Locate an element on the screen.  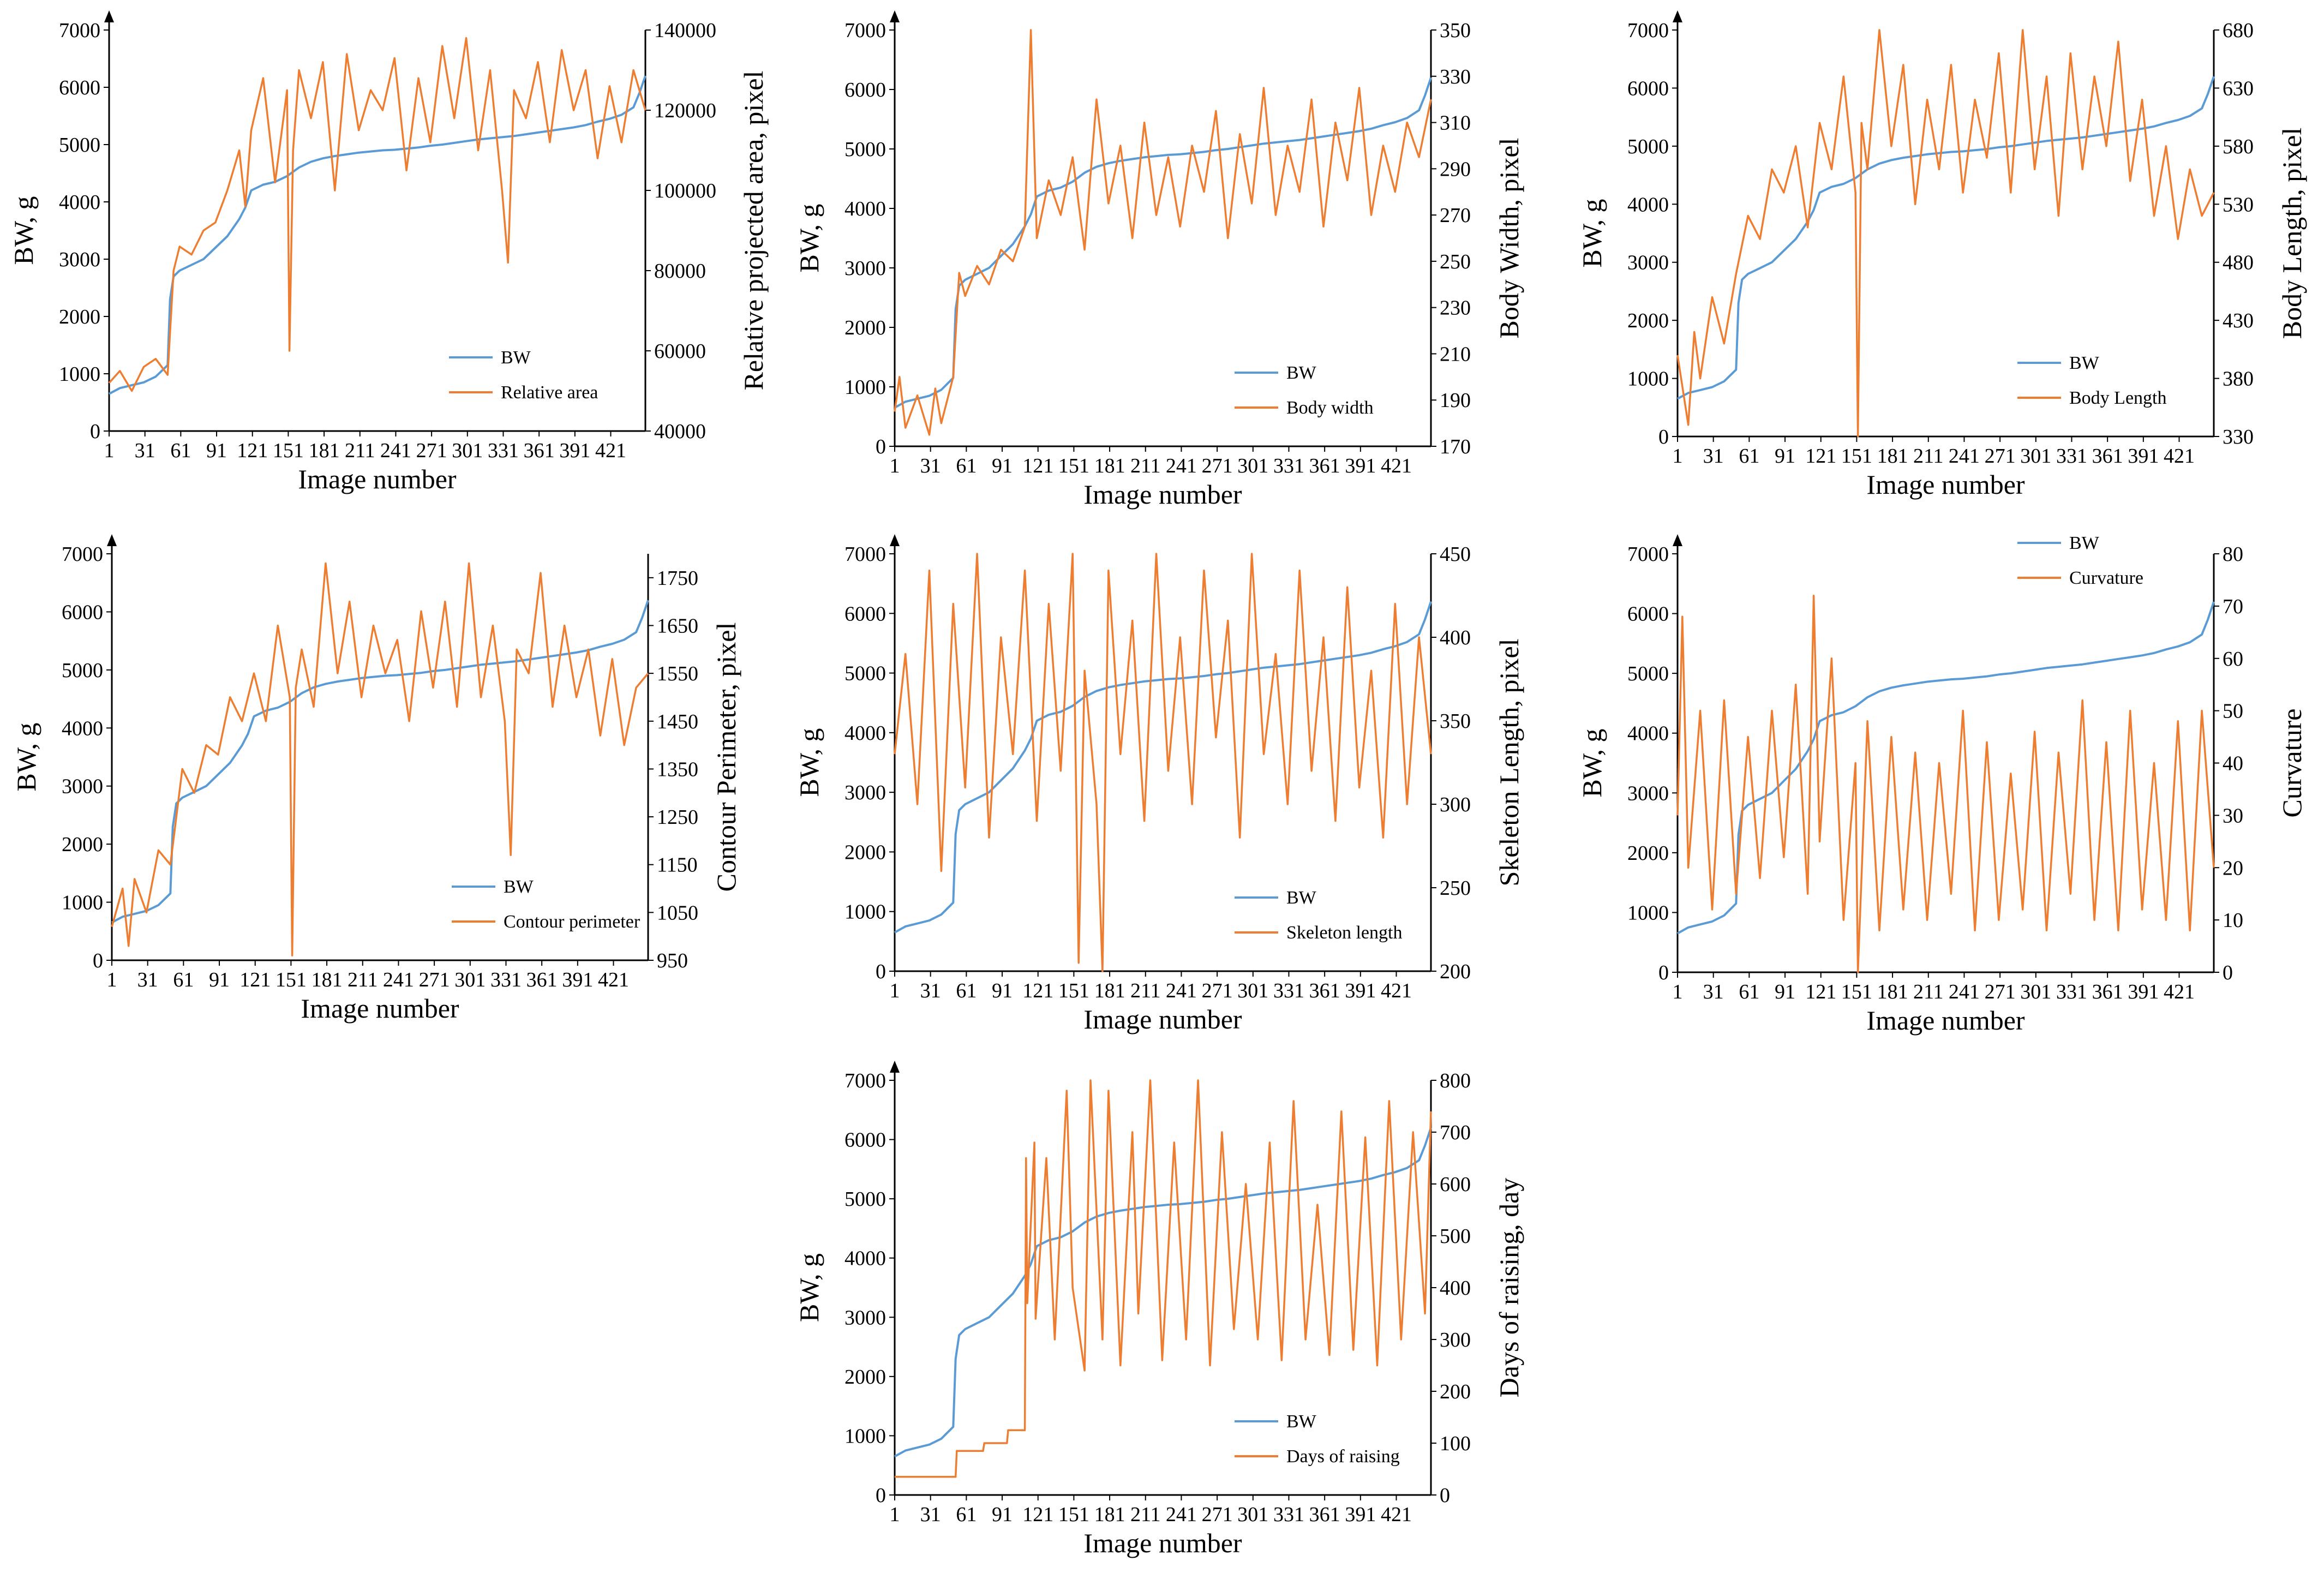
right-axis-title: Days of raising, day is located at coordinates (1509, 1288).